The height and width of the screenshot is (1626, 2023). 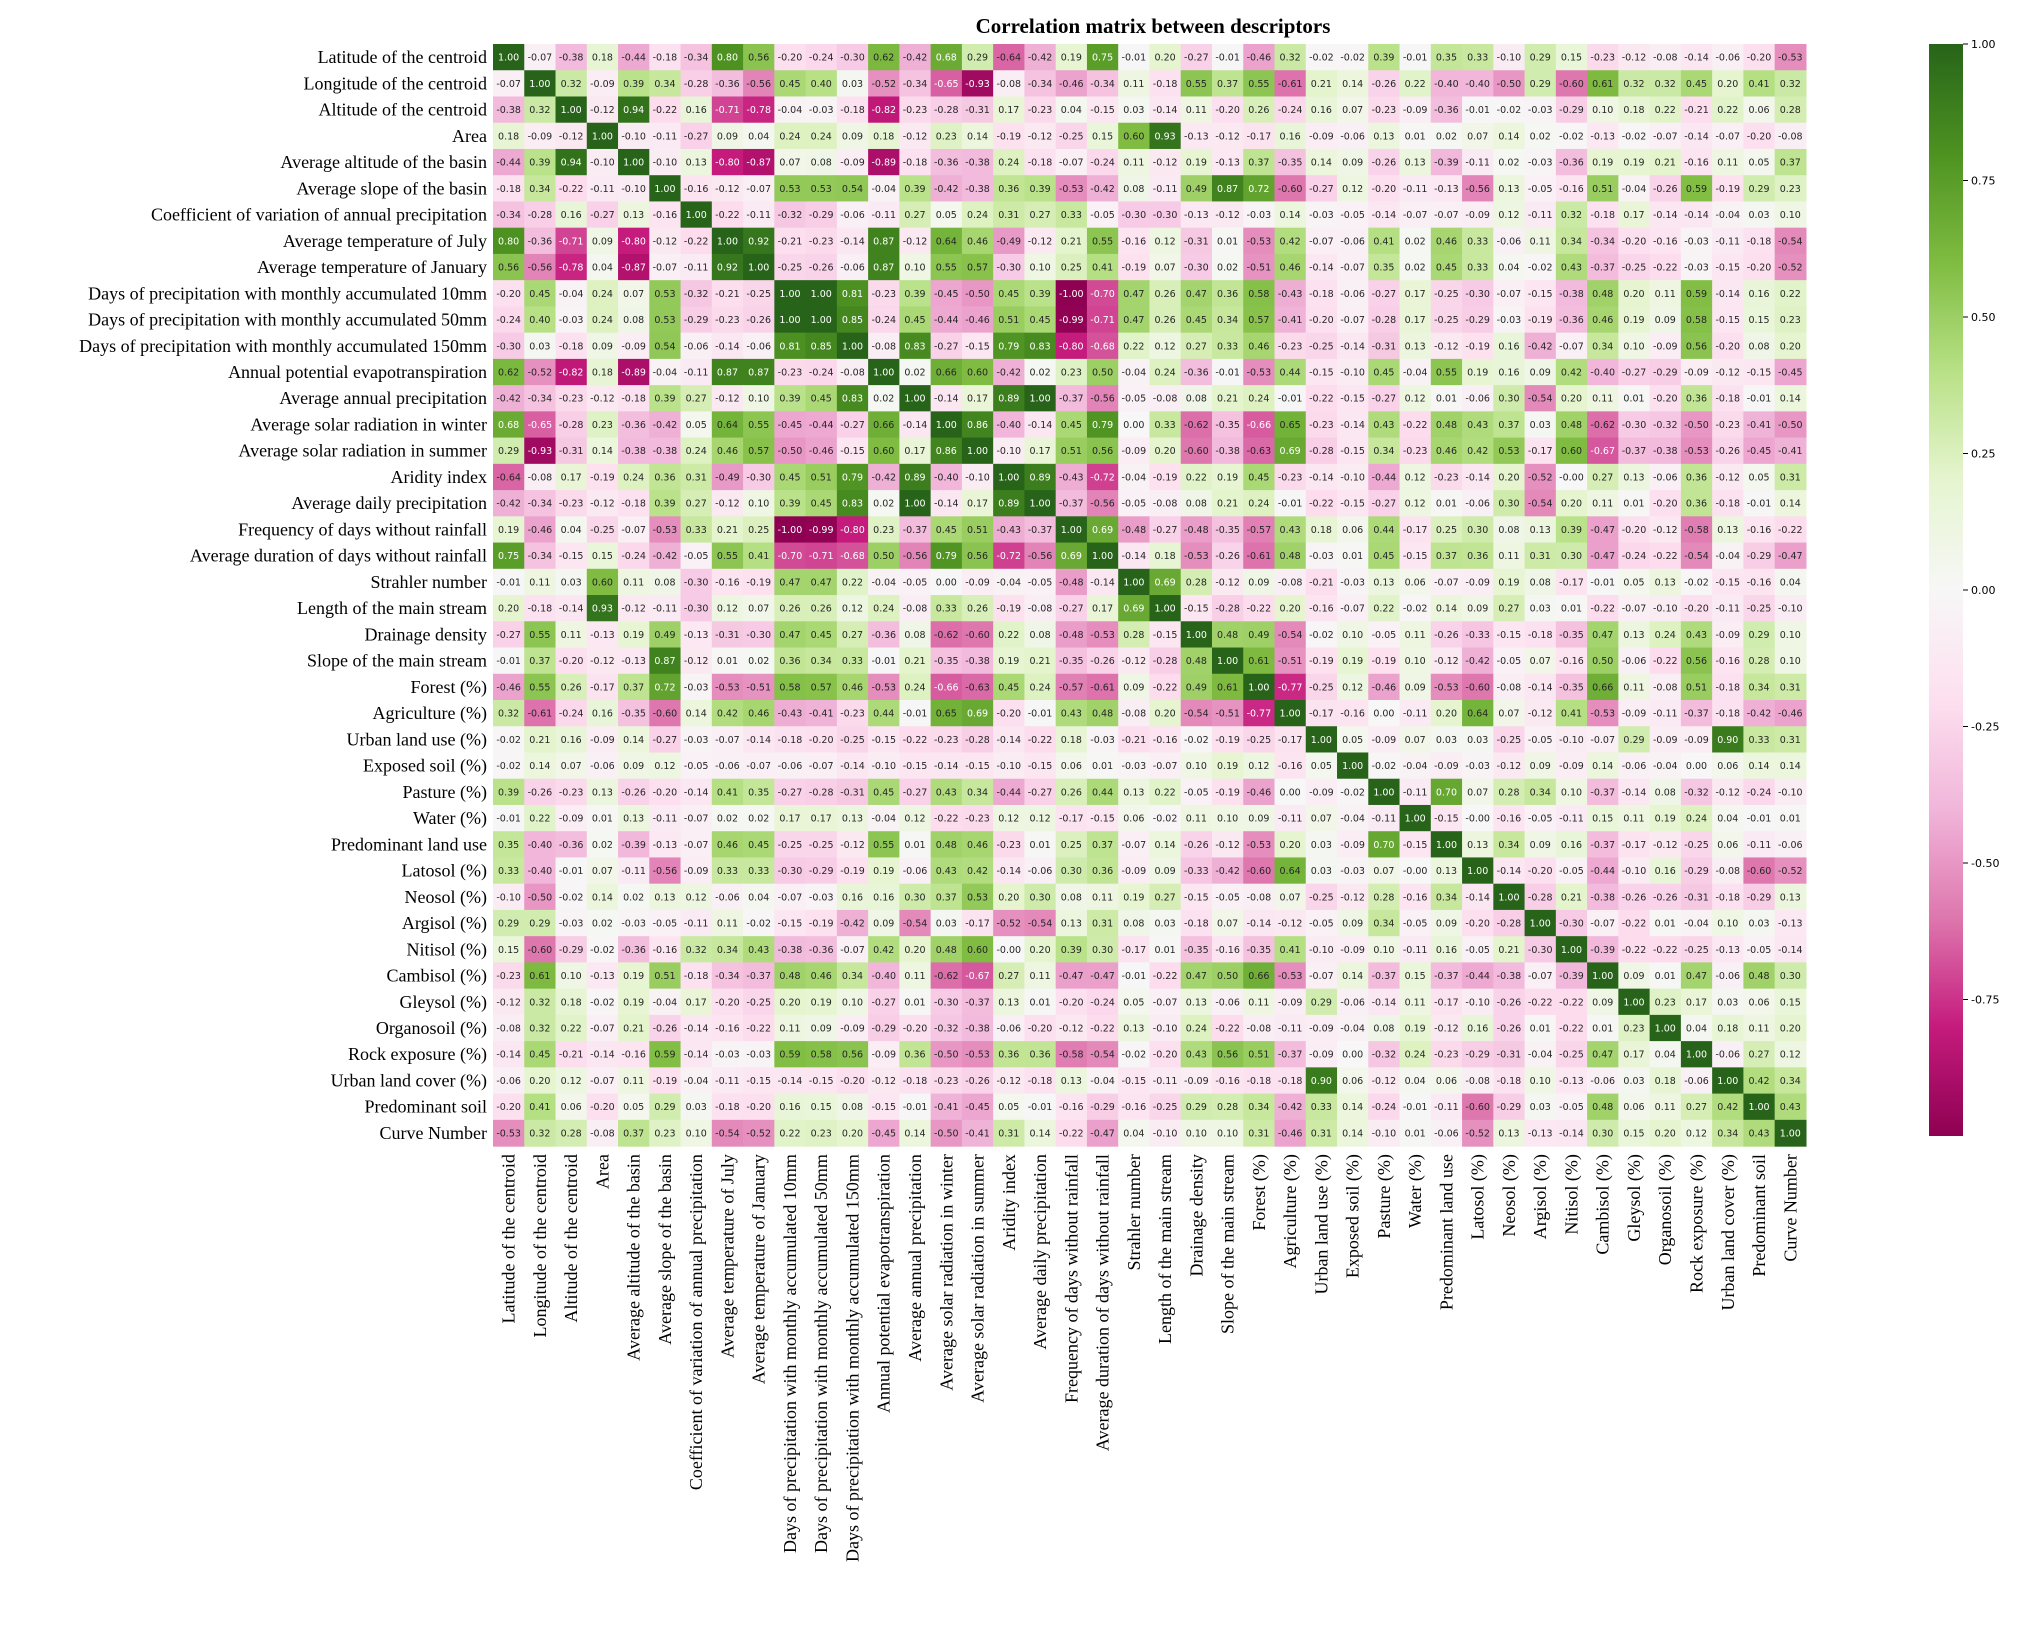 What do you see at coordinates (1258, 163) in the screenshot?
I see `cell-value-label: 0.37` at bounding box center [1258, 163].